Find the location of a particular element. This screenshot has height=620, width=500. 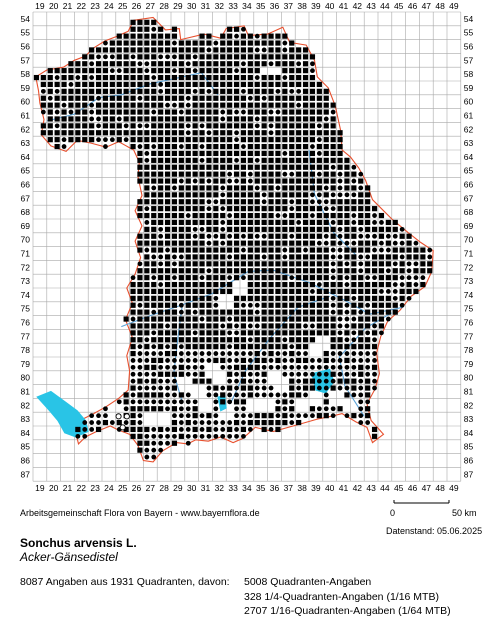

y-axis-label: 65 is located at coordinates (26, 171).